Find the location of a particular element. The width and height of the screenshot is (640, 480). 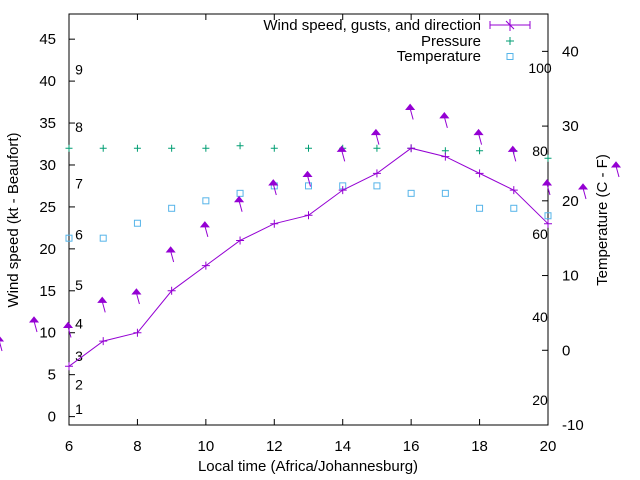

fahrenheit-scale: 20 40 60 80 100 is located at coordinates (540, 234).